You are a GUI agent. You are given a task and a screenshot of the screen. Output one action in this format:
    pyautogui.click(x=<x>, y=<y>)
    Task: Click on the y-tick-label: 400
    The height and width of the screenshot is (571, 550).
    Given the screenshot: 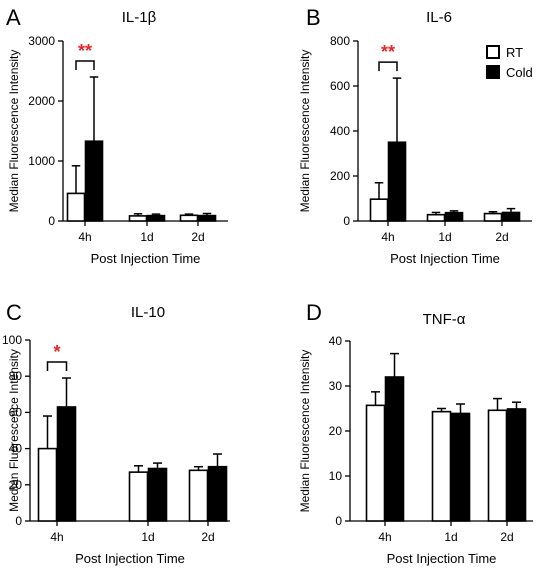 What is the action you would take?
    pyautogui.click(x=340, y=131)
    